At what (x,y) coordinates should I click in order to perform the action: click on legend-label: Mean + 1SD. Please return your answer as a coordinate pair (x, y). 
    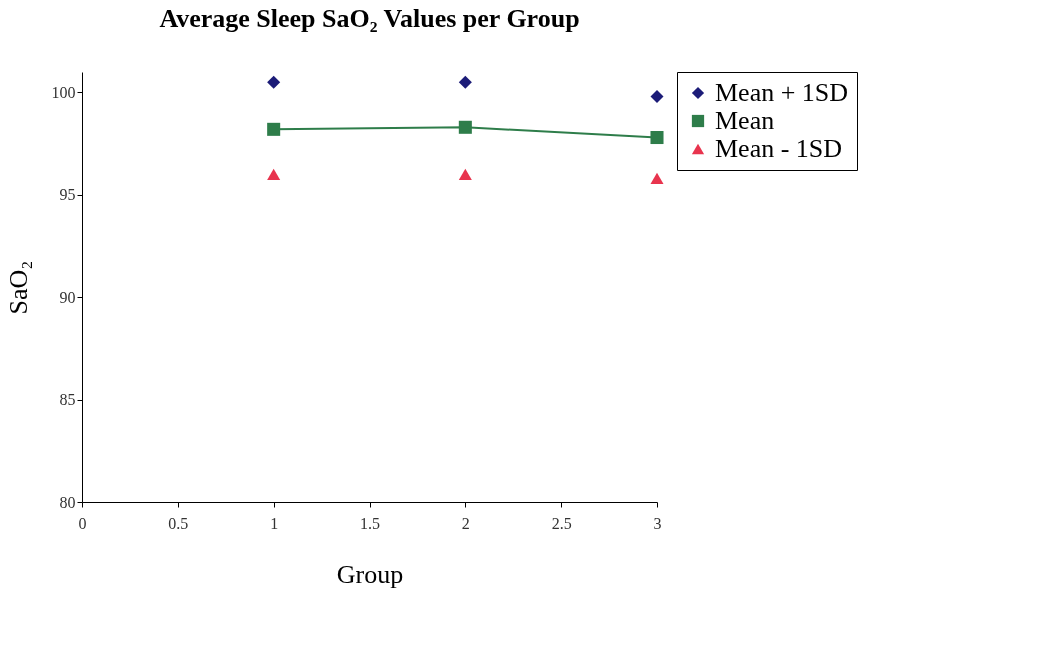
    Looking at the image, I should click on (782, 92).